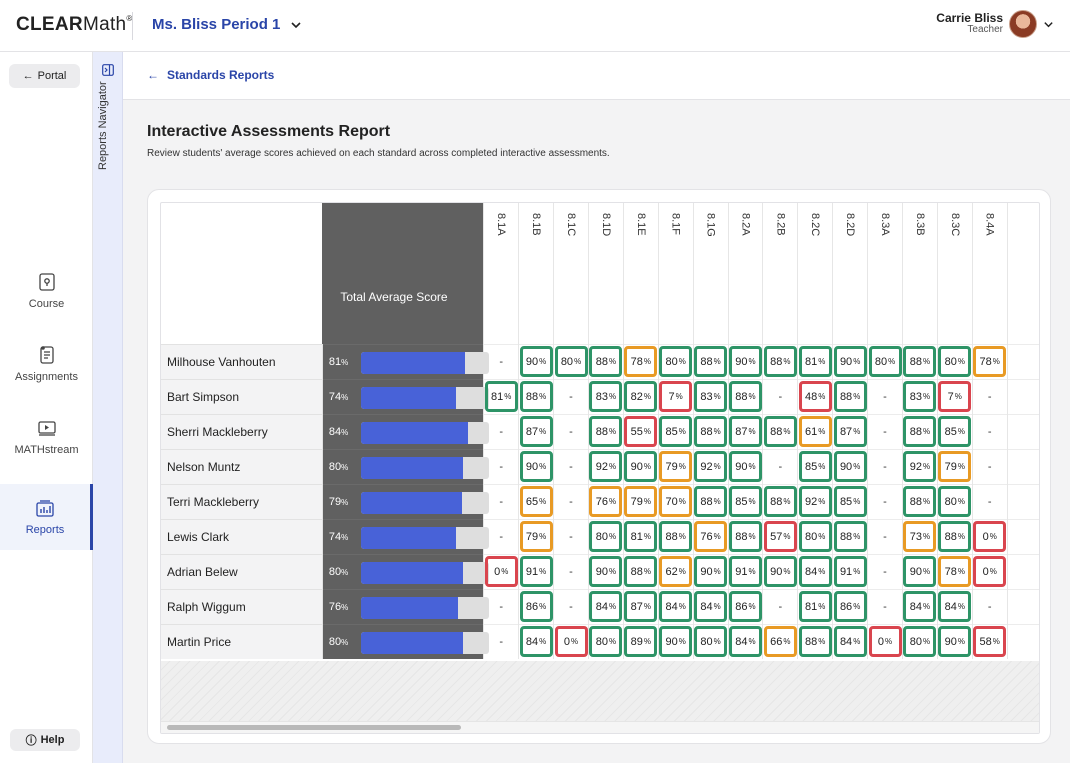 The height and width of the screenshot is (763, 1070). Describe the element at coordinates (227, 24) in the screenshot. I see `class-selector: Ms. Bliss Period 1` at that location.